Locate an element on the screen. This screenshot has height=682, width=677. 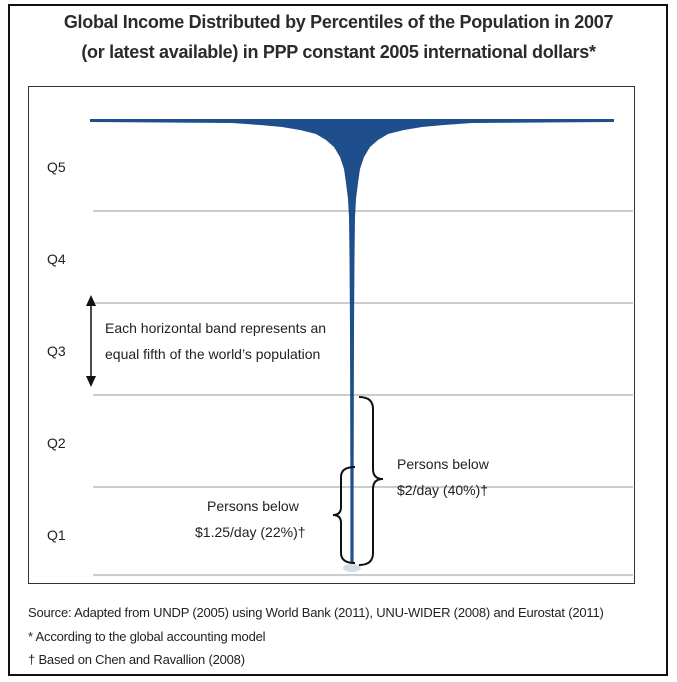
band-note-line-2: equal fifth of the world’s population is located at coordinates (212, 354).